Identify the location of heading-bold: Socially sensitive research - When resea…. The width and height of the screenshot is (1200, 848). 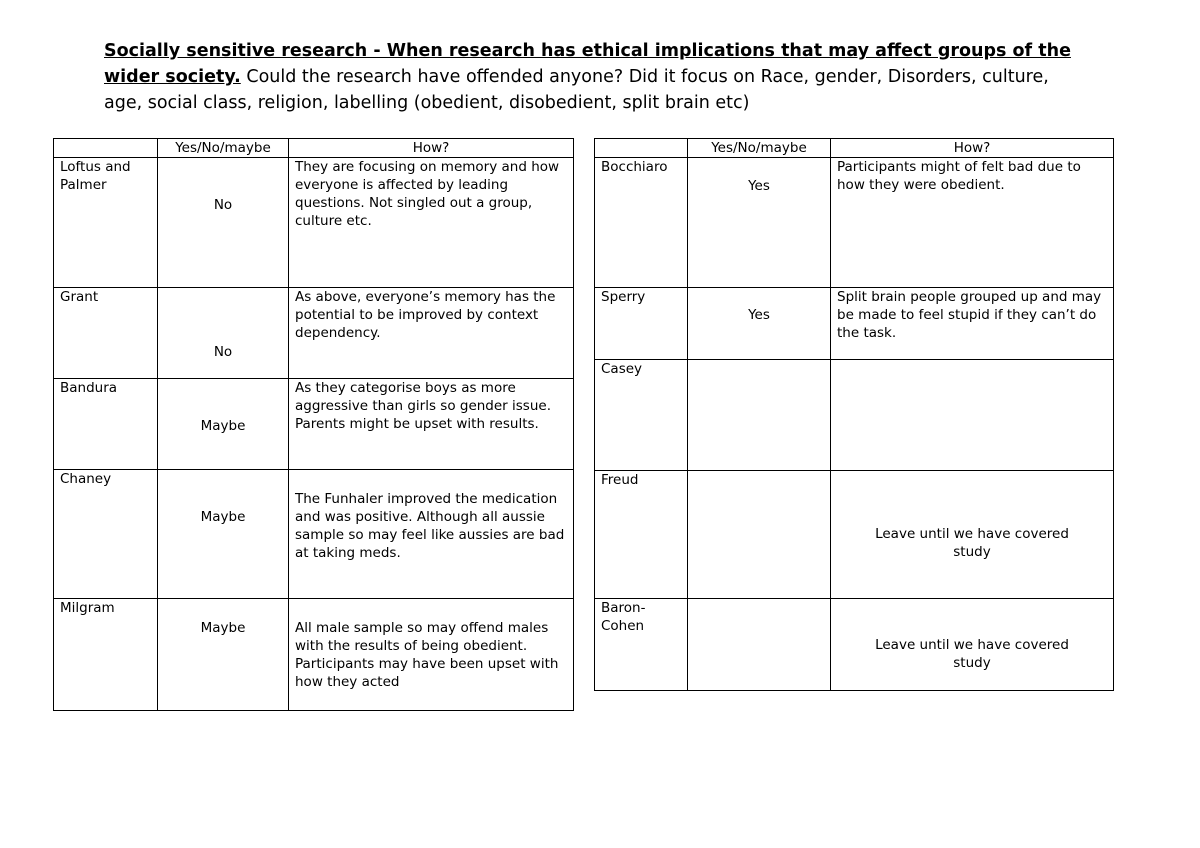
(587, 64).